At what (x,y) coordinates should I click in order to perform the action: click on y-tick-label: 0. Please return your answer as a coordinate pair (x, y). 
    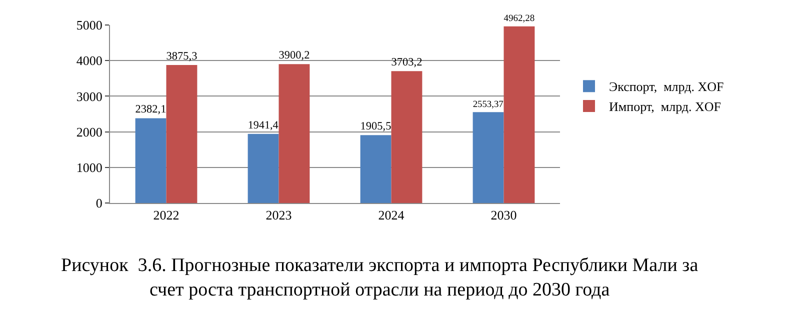
    Looking at the image, I should click on (99, 203).